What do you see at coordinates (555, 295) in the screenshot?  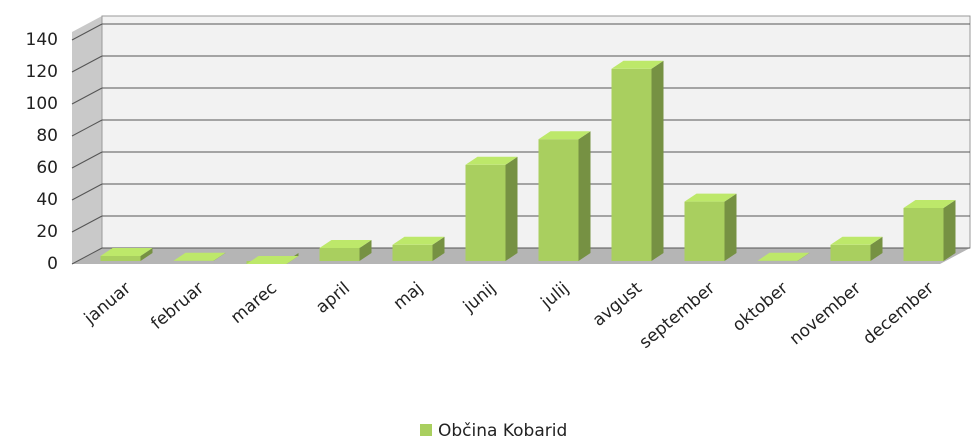 I see `x-tick-label: julij` at bounding box center [555, 295].